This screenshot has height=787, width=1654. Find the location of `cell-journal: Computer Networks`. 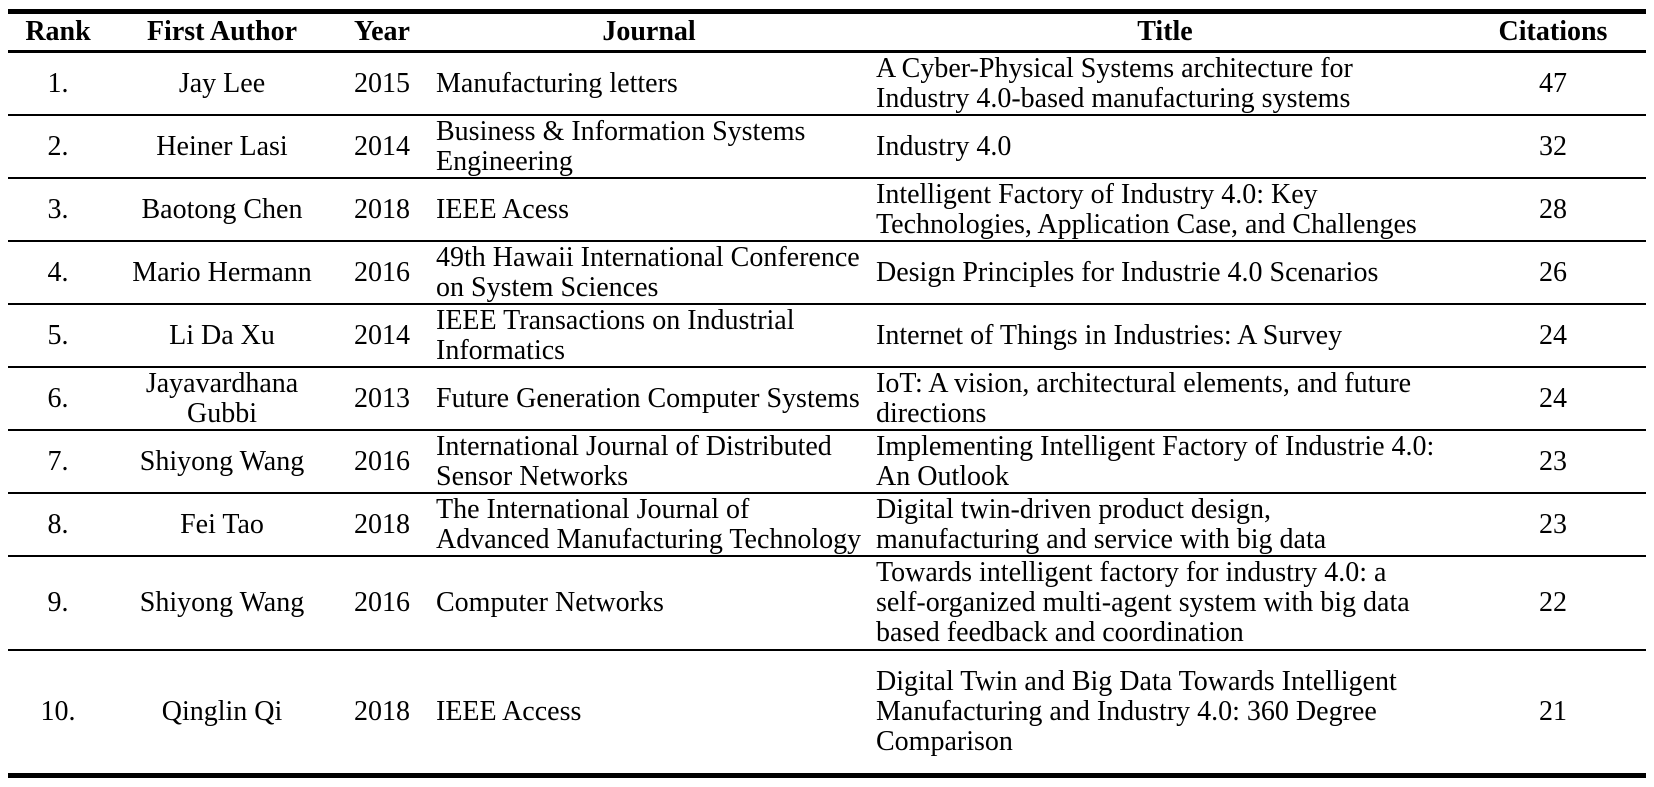

cell-journal: Computer Networks is located at coordinates (550, 602).